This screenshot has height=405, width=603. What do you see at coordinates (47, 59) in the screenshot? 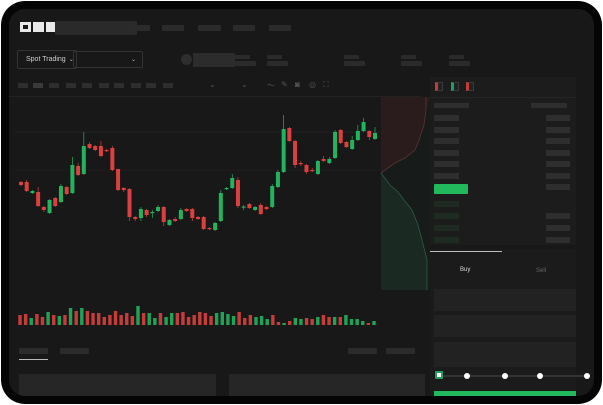
I see `spot-trading-dropdown: Spot Trading ⌄` at bounding box center [47, 59].